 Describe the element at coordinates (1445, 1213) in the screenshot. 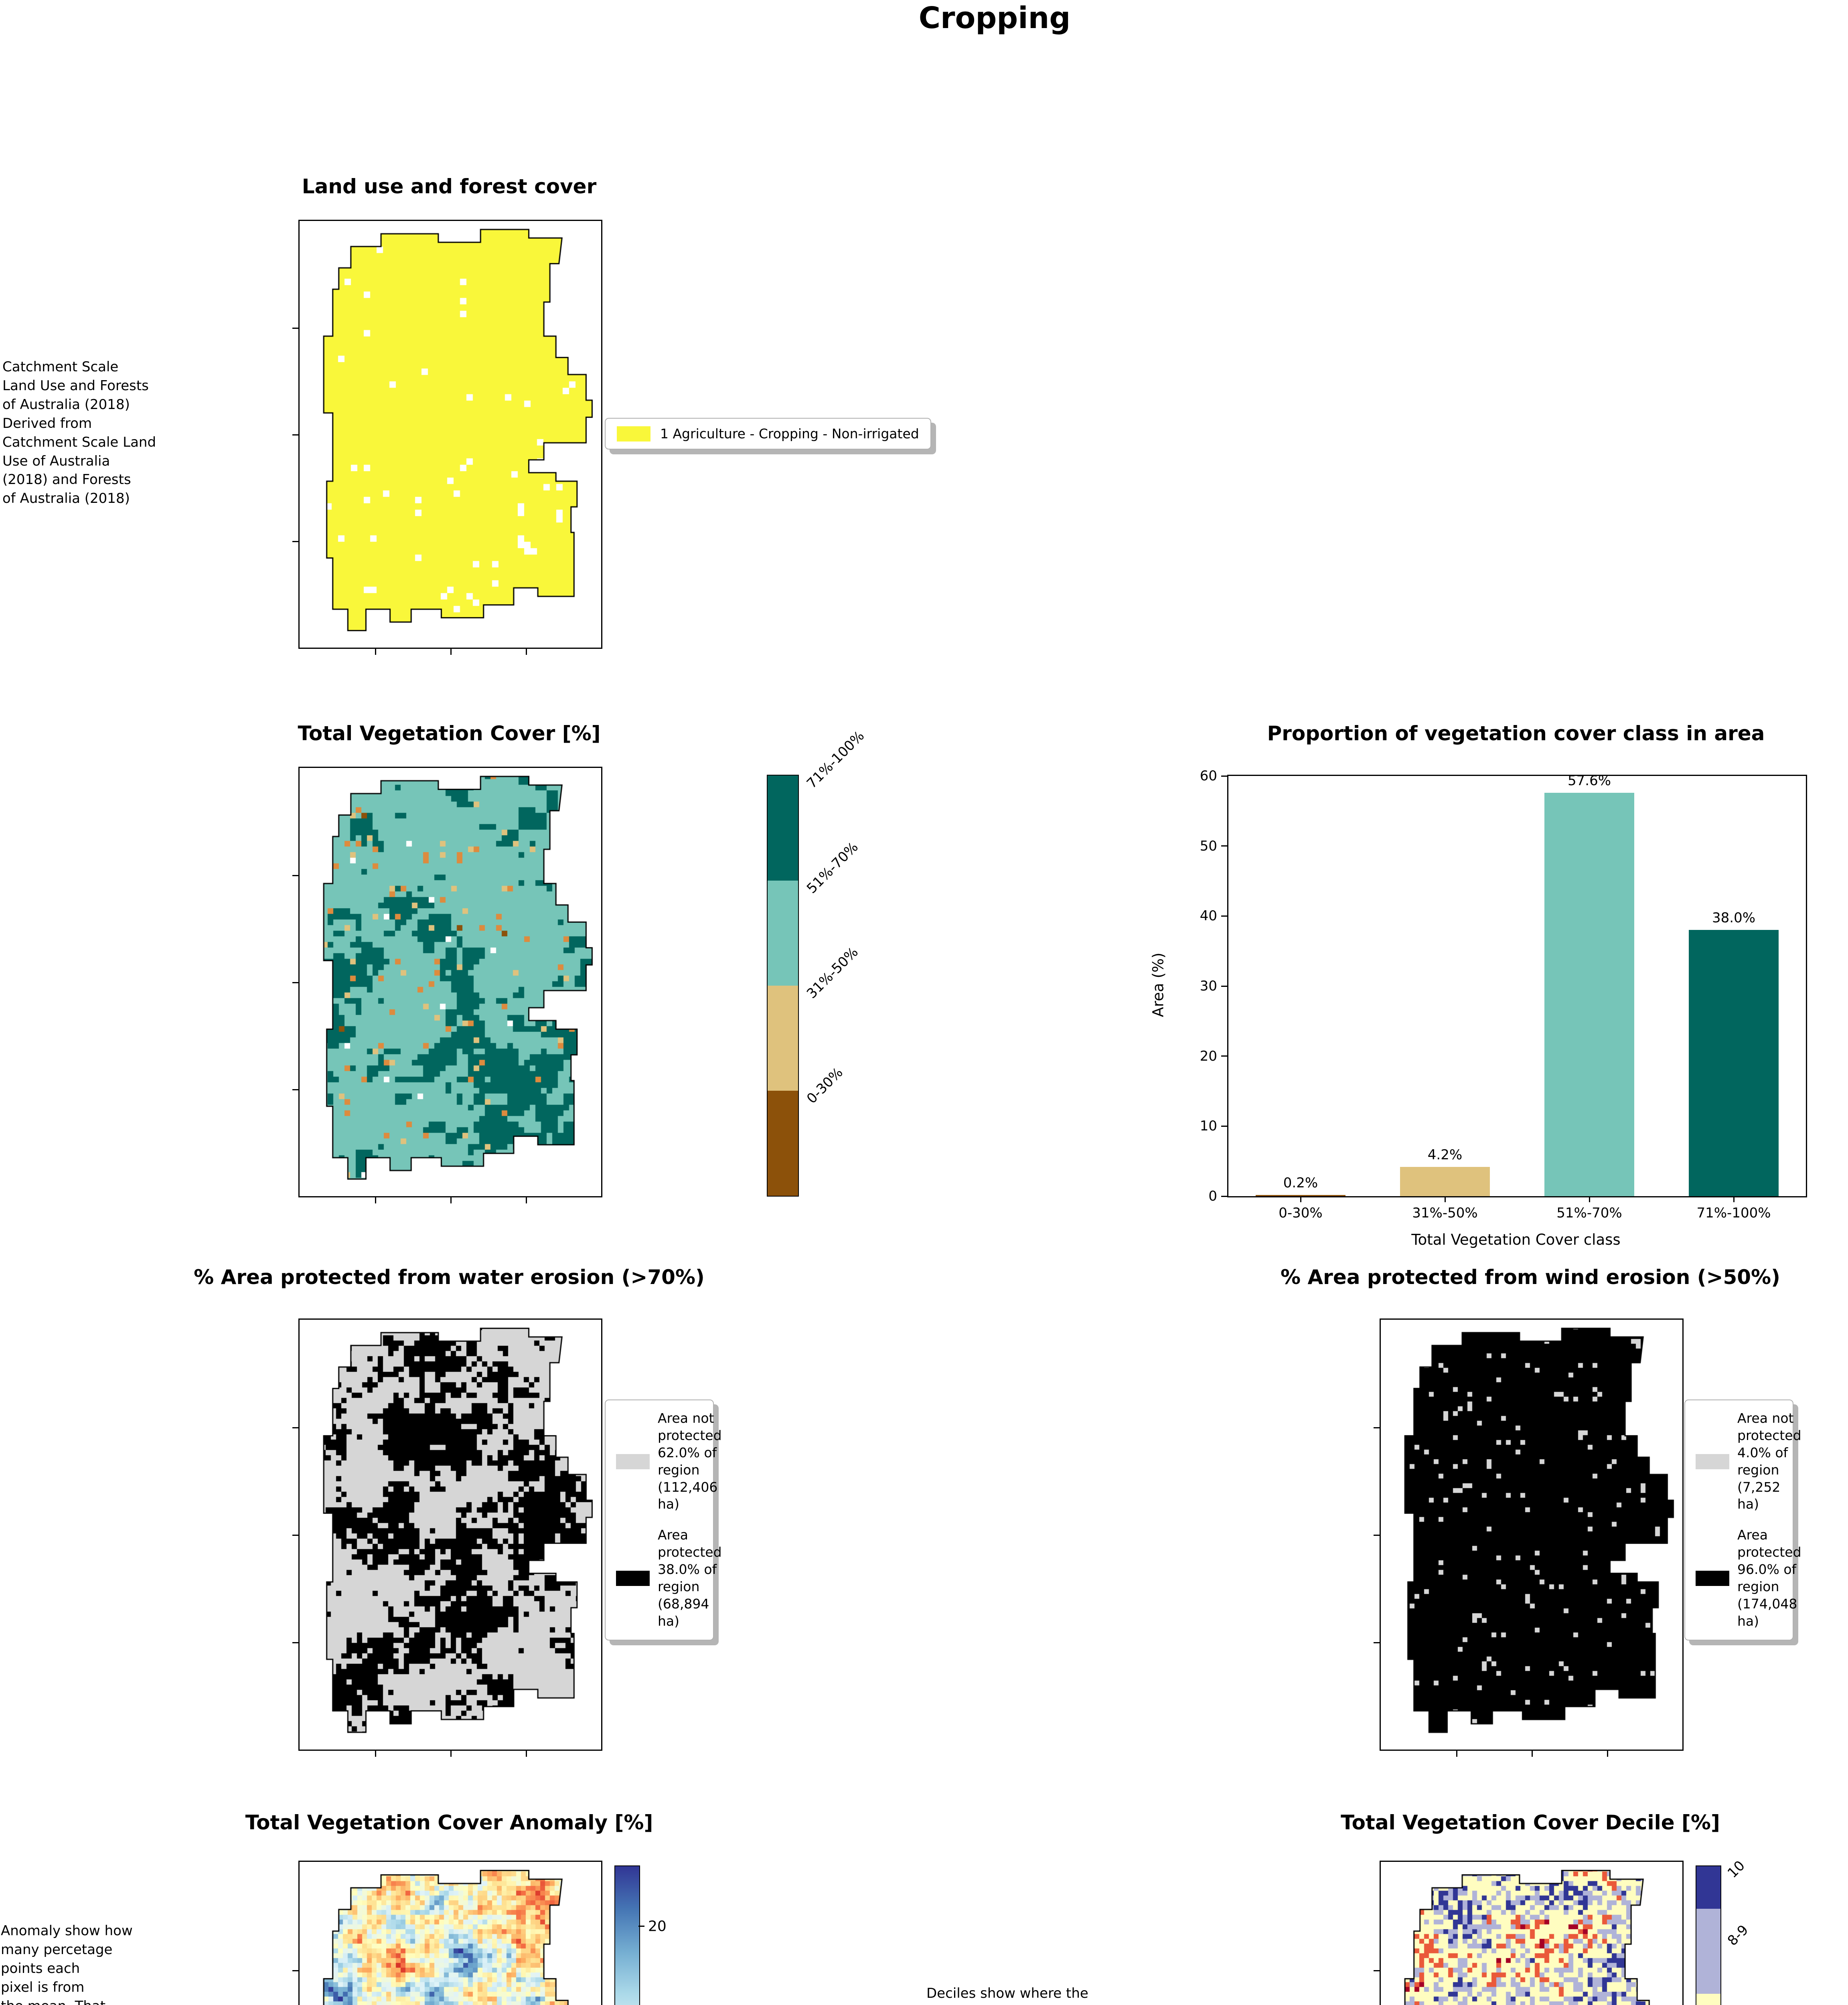

I see `x-axis-tick-label: 31%-50%` at that location.